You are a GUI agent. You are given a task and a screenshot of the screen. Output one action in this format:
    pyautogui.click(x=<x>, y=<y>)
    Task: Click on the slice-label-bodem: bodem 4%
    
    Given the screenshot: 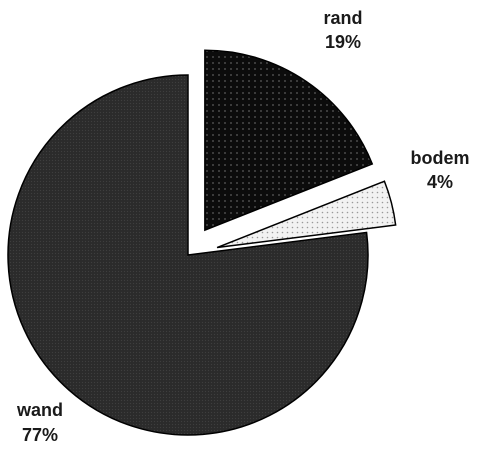 What is the action you would take?
    pyautogui.click(x=439, y=170)
    